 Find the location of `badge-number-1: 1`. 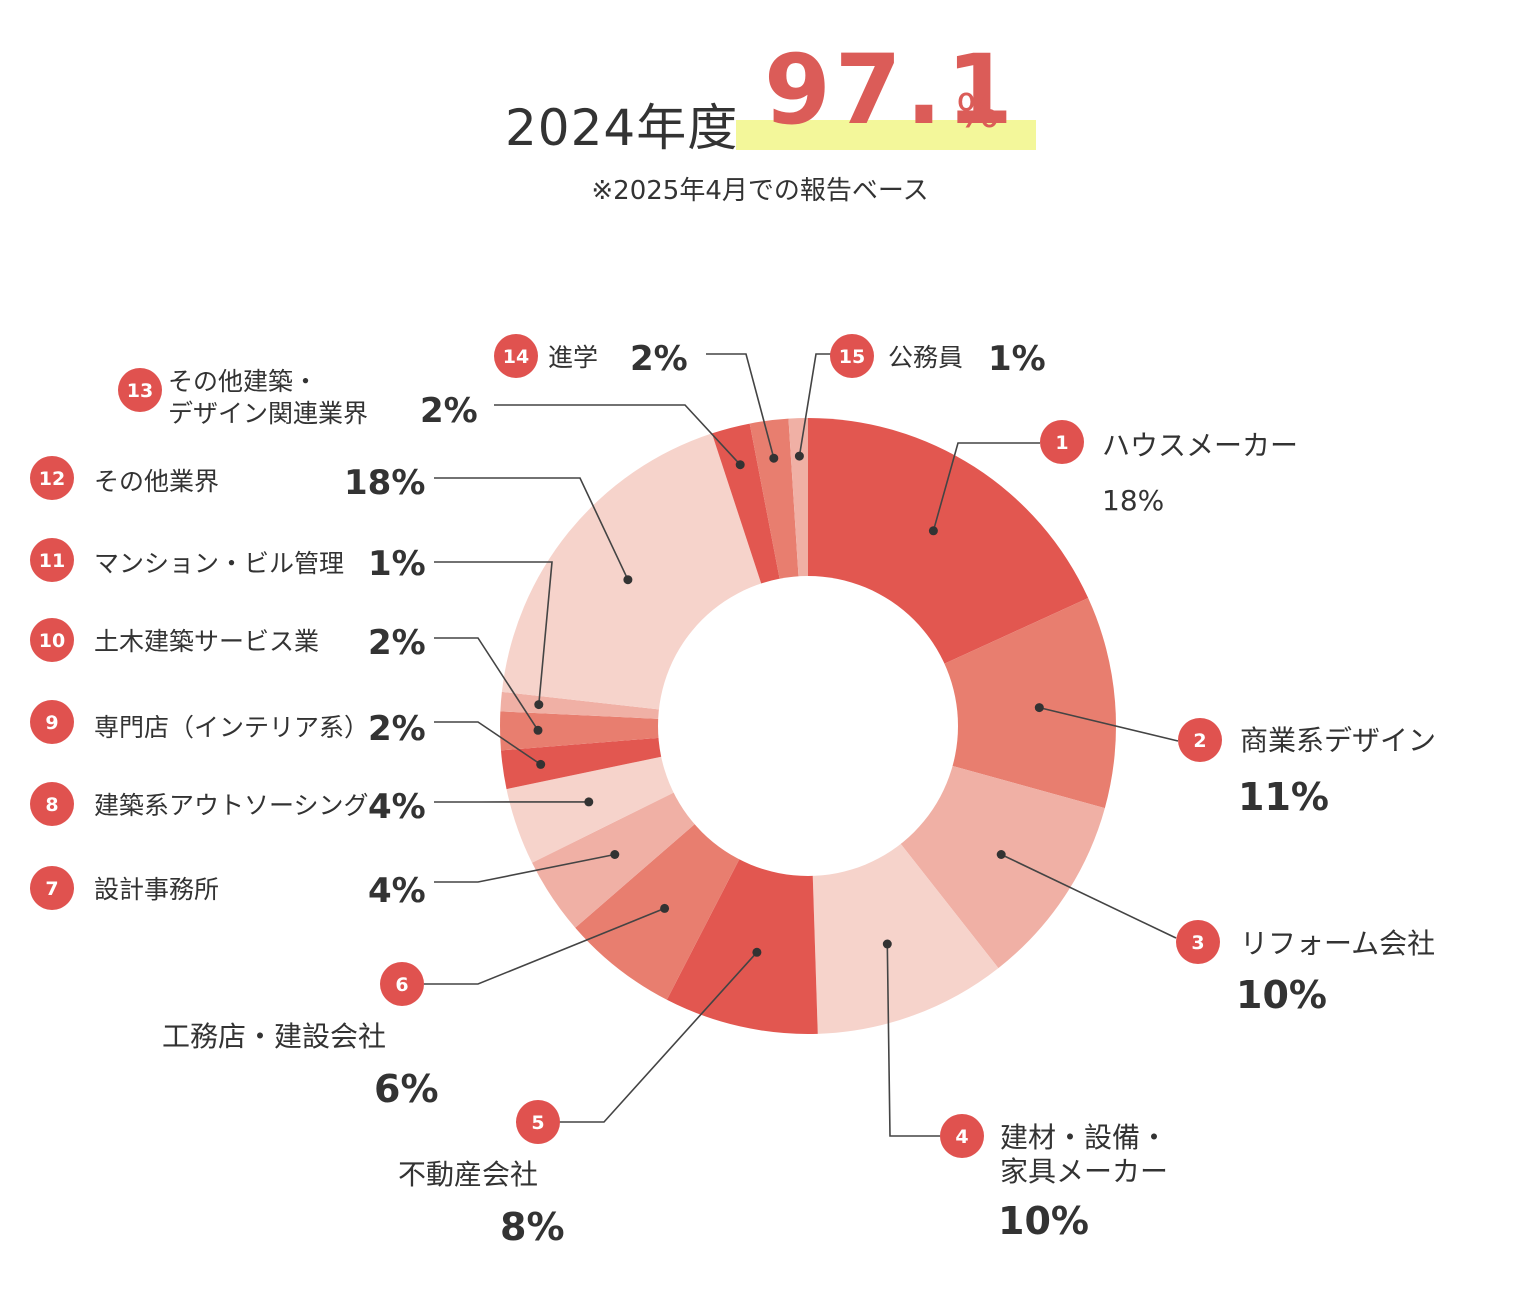

badge-number-1: 1 is located at coordinates (1061, 443).